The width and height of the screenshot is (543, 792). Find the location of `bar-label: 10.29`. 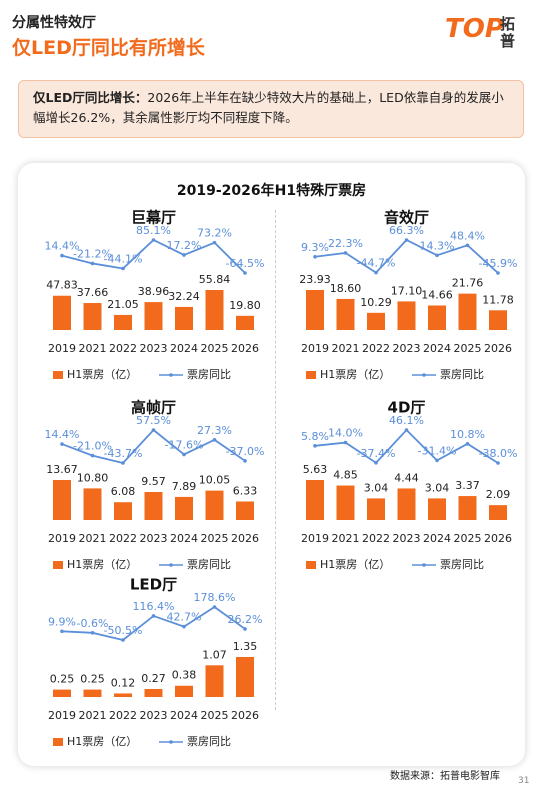

bar-label: 10.29 is located at coordinates (376, 302).